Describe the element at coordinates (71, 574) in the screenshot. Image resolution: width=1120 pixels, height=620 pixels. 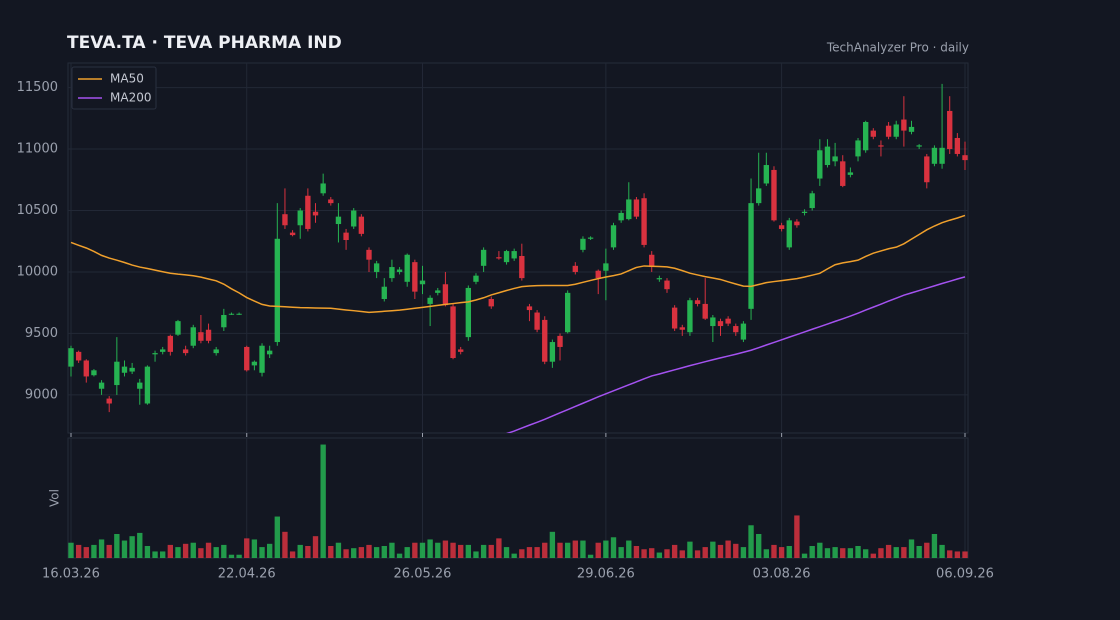
I see `x-tick-label: 16.03.26` at that location.